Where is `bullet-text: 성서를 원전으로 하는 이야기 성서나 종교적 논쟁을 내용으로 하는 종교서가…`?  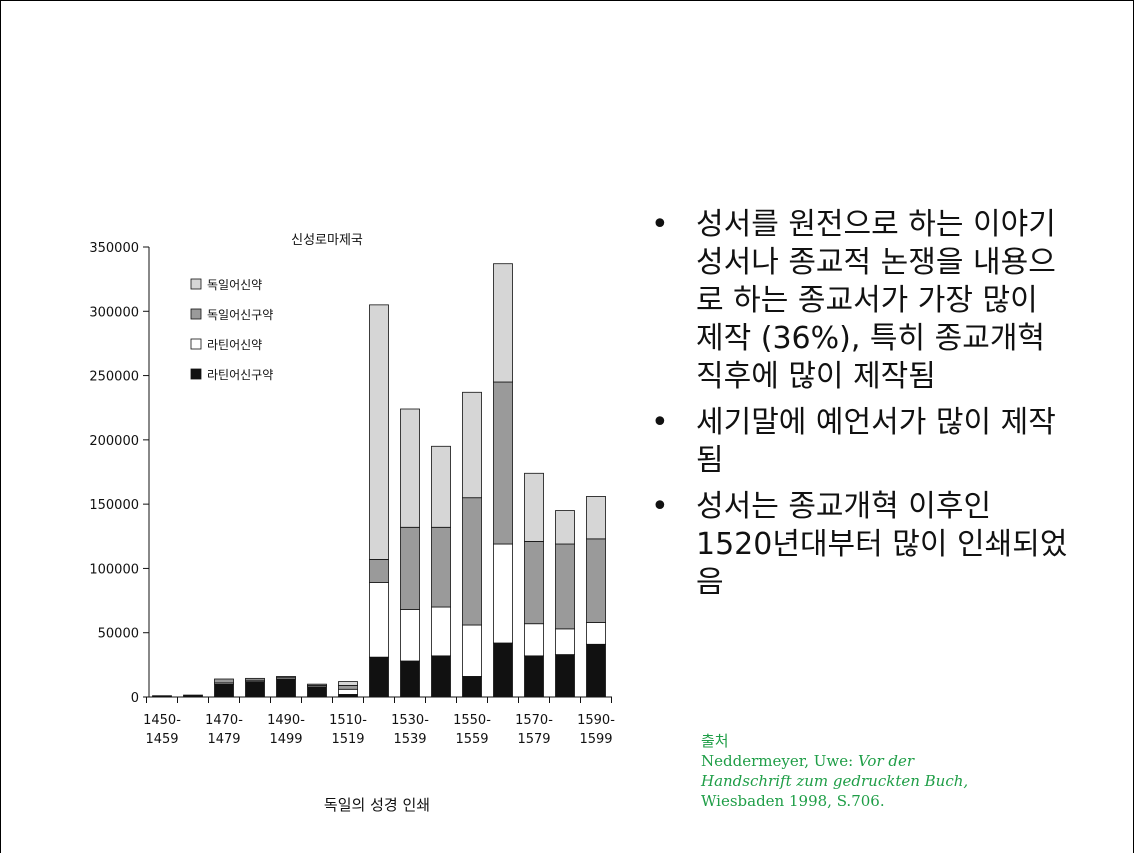 bullet-text: 성서를 원전으로 하는 이야기 성서나 종교적 논쟁을 내용으로 하는 종교서가… is located at coordinates (876, 300).